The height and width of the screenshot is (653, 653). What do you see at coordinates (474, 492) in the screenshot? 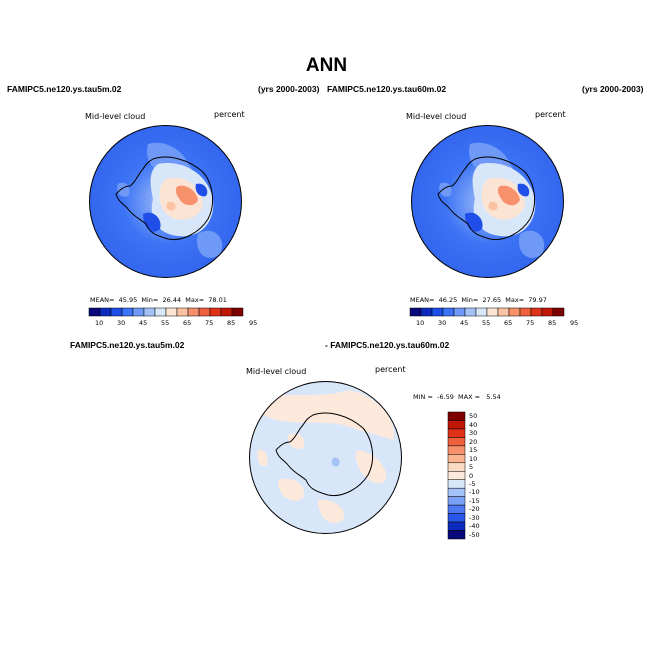
I see `diff-colorbar-tick-label: -10` at bounding box center [474, 492].